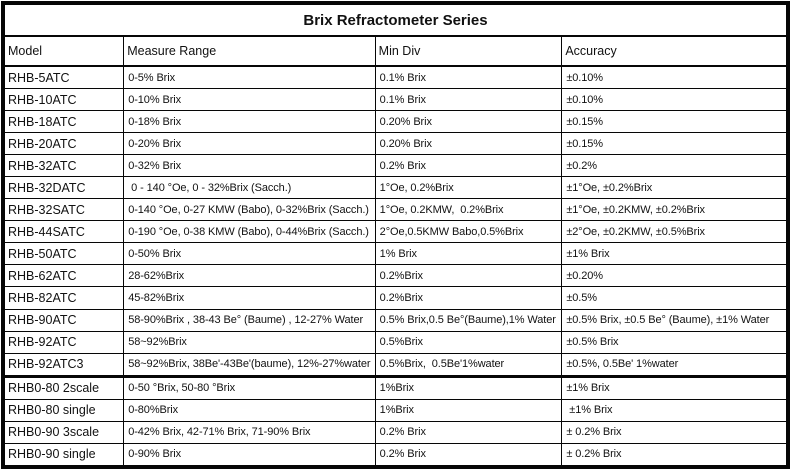  Describe the element at coordinates (673, 320) in the screenshot. I see `table-cell: ±0.5% Brix, ±0.5 Be° (Baume), ±1% Water` at that location.